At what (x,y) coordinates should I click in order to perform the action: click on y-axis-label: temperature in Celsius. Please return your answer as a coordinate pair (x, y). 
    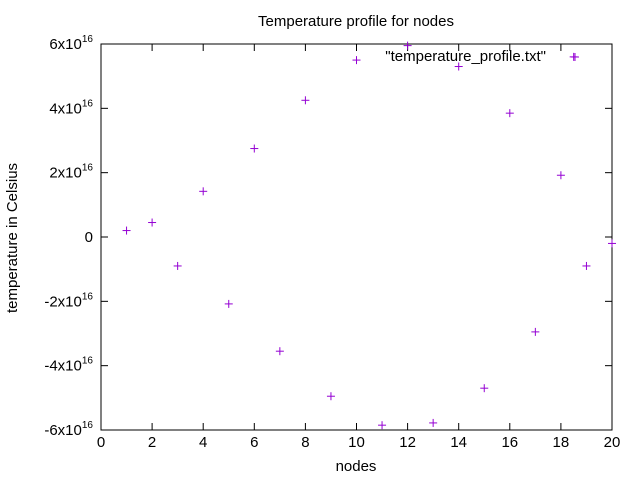
    Looking at the image, I should click on (12, 238).